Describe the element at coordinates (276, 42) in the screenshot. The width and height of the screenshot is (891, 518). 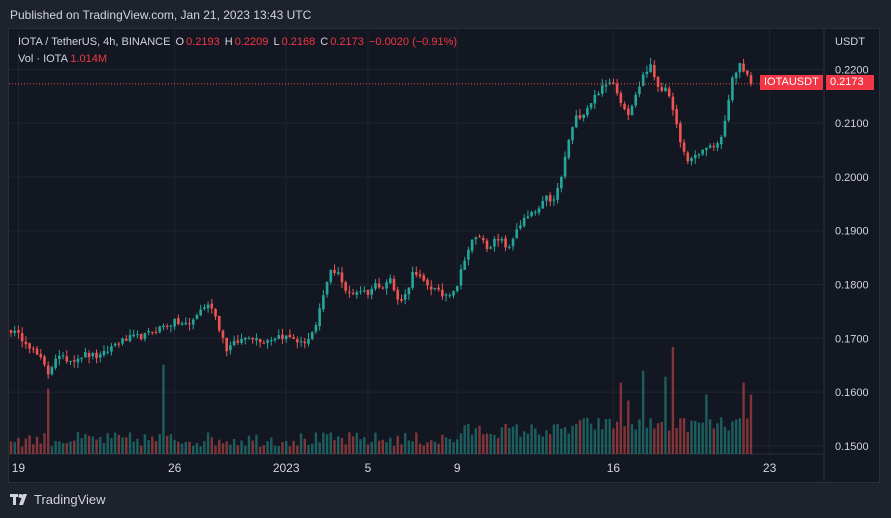
I see `low-label: L` at that location.